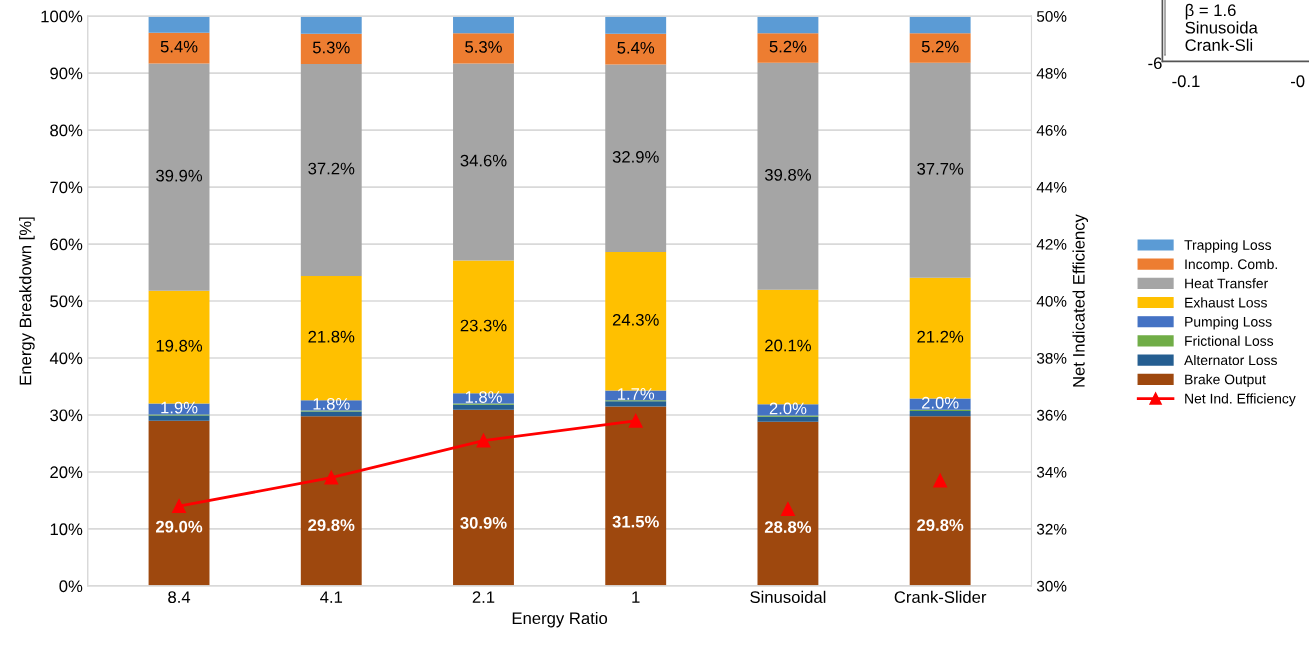 Image resolution: width=1309 pixels, height=646 pixels. What do you see at coordinates (1051, 73) in the screenshot?
I see `y2-tick-label: 48%` at bounding box center [1051, 73].